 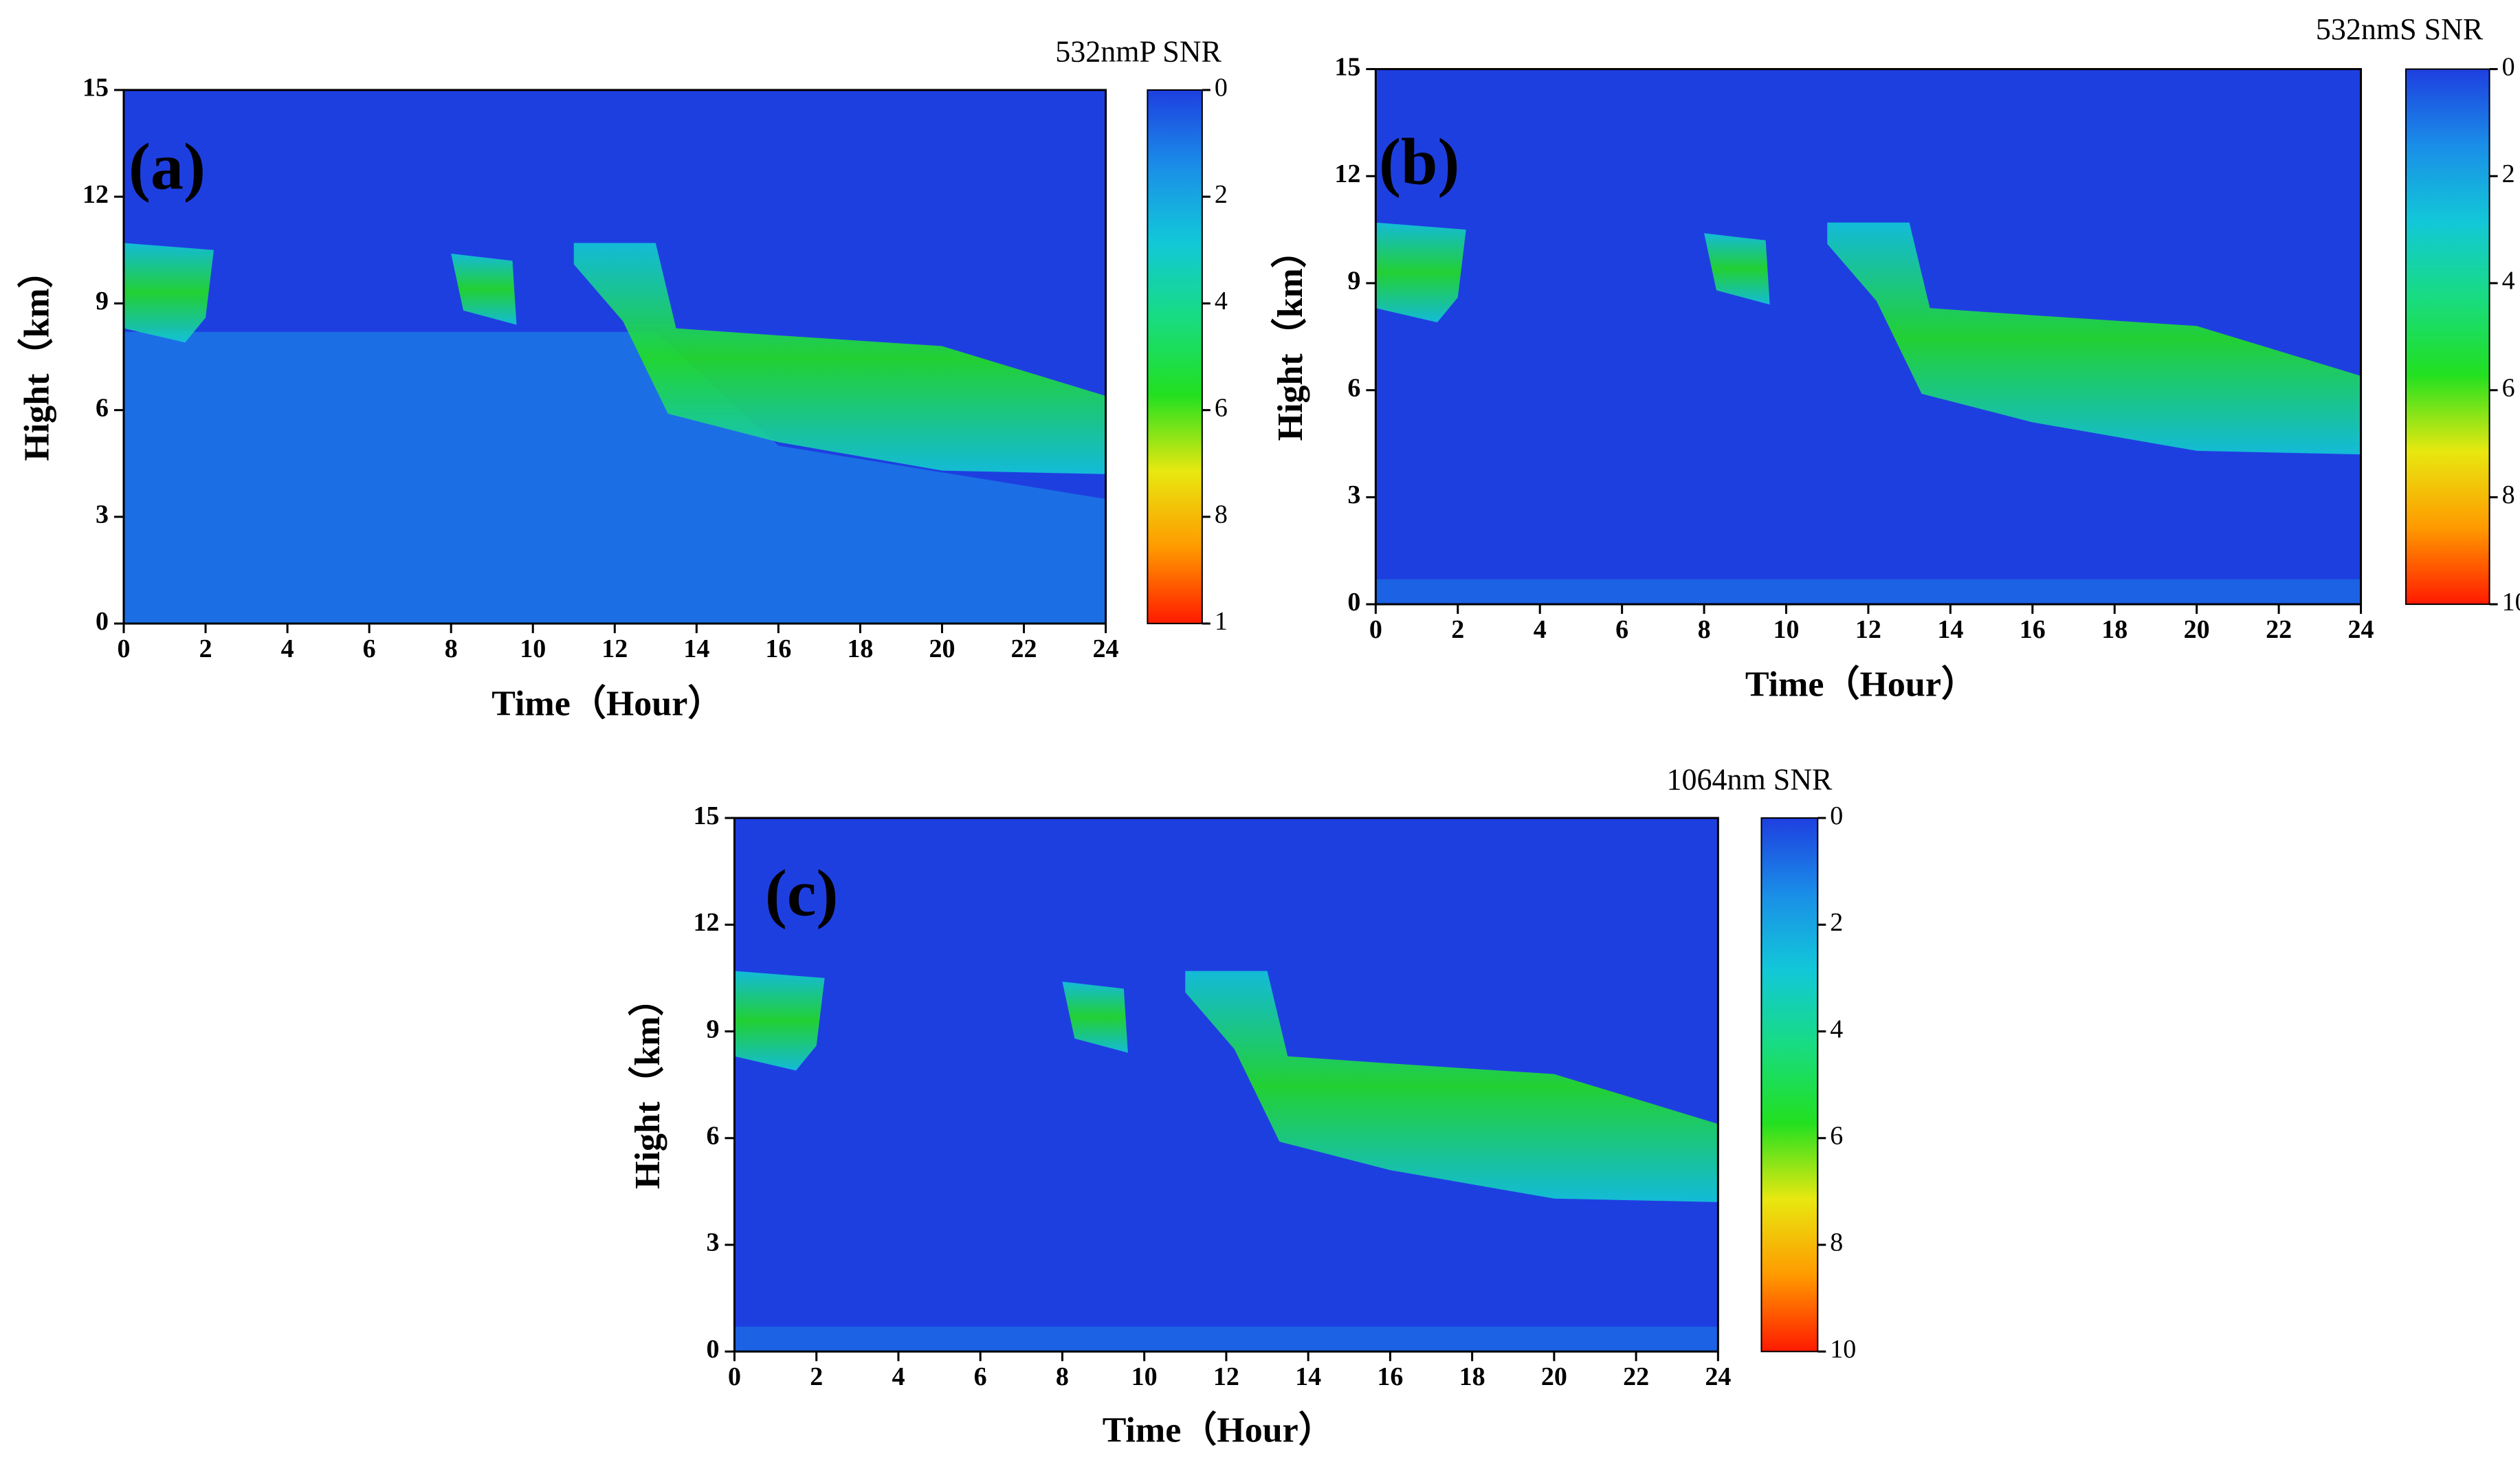 I want to click on plot-frame, so click(x=1868, y=337).